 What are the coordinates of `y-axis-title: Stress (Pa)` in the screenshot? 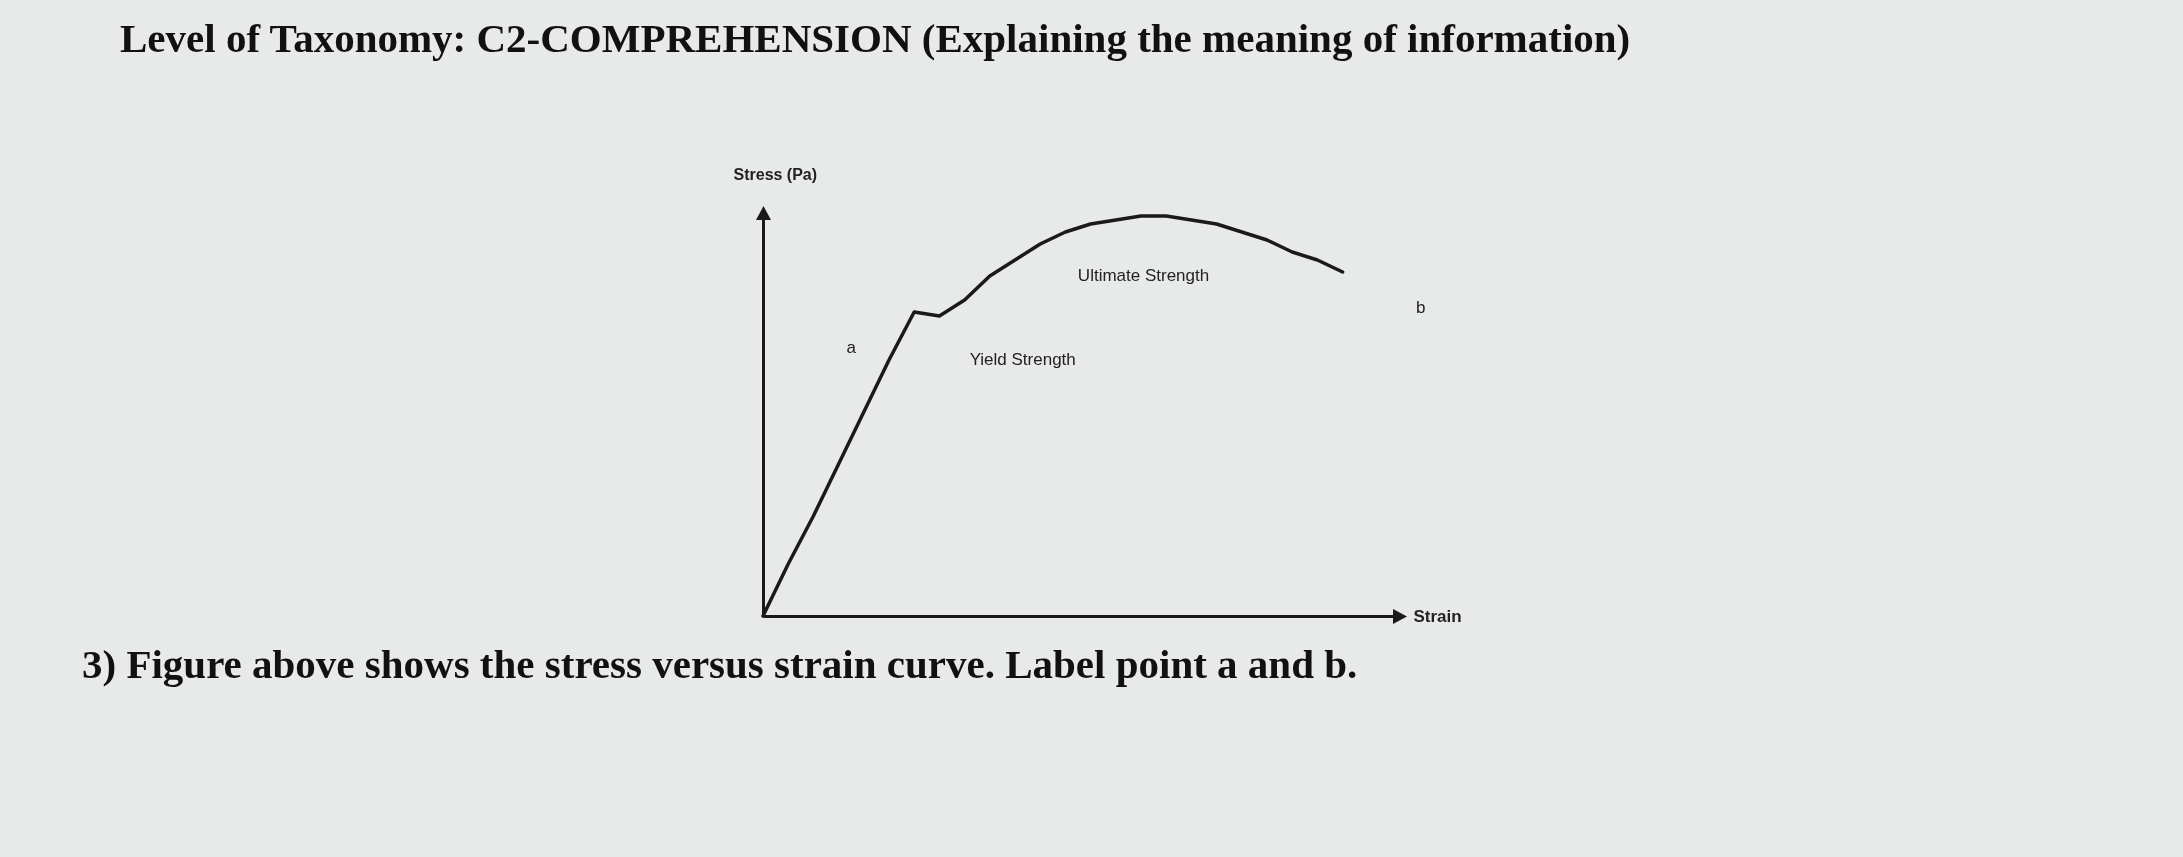 It's located at (775, 174).